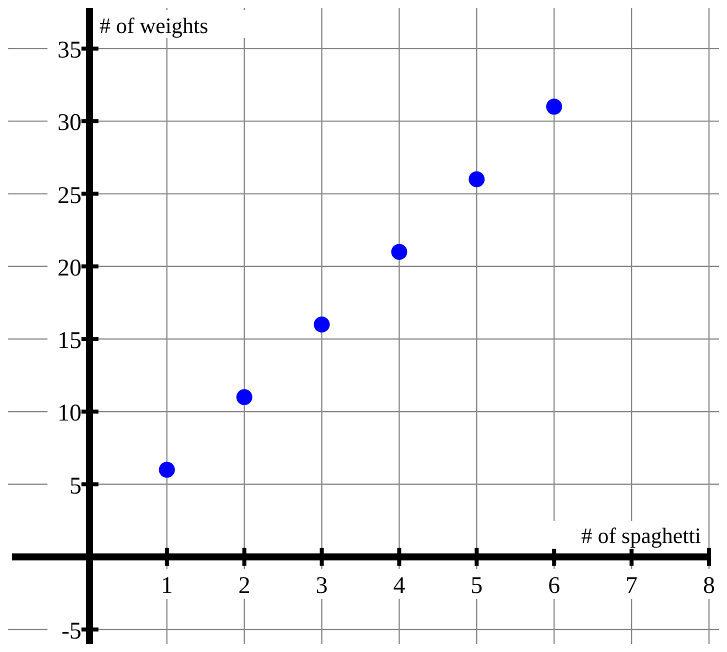 The image size is (727, 652). I want to click on x-tick-label: 5, so click(476, 585).